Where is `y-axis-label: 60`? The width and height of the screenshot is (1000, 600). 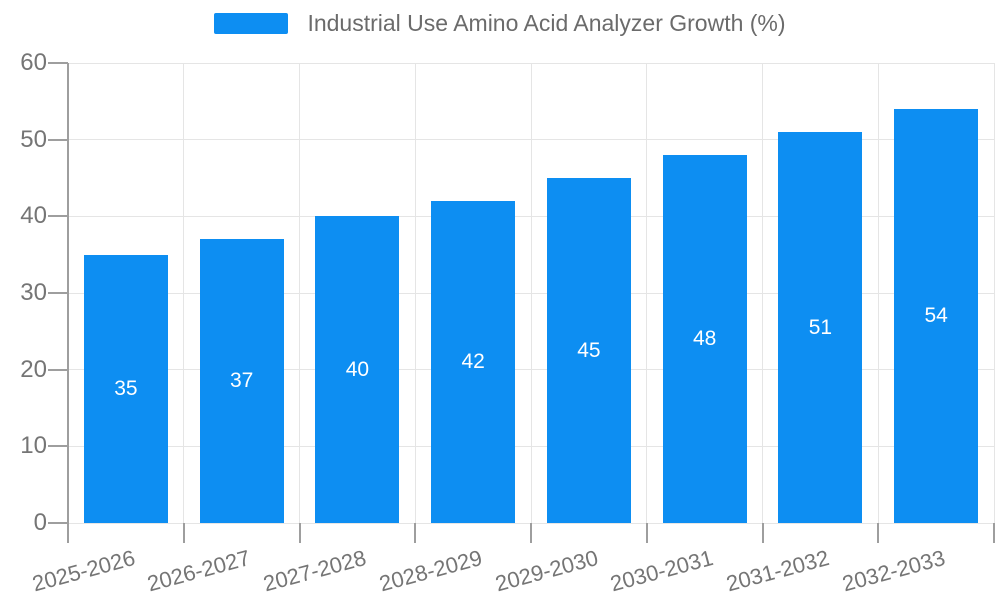
y-axis-label: 60 is located at coordinates (33, 62).